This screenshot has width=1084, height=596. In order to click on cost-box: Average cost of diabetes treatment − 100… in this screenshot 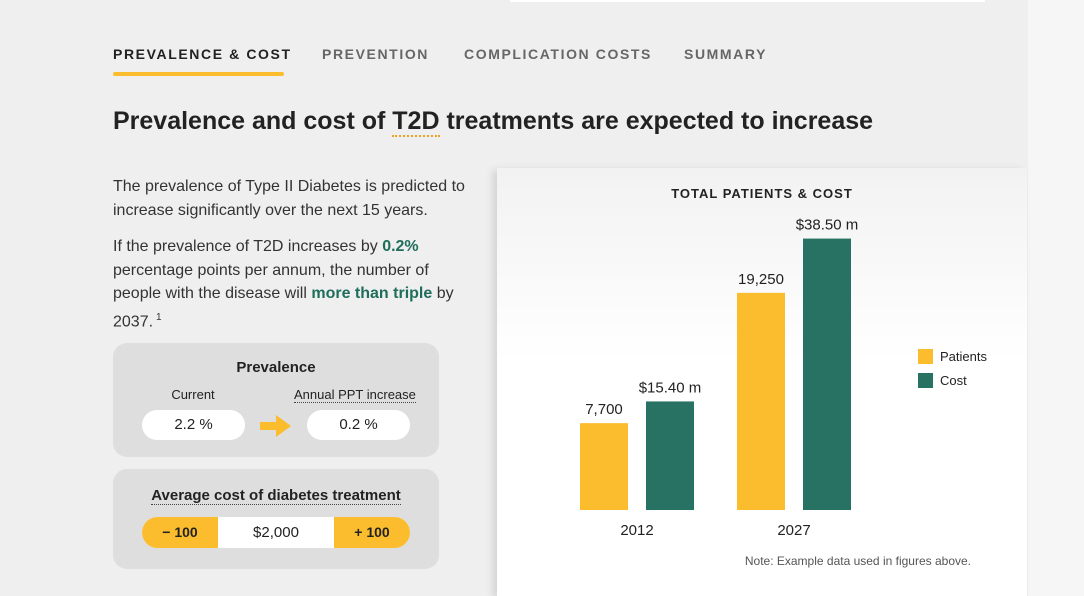, I will do `click(276, 519)`.